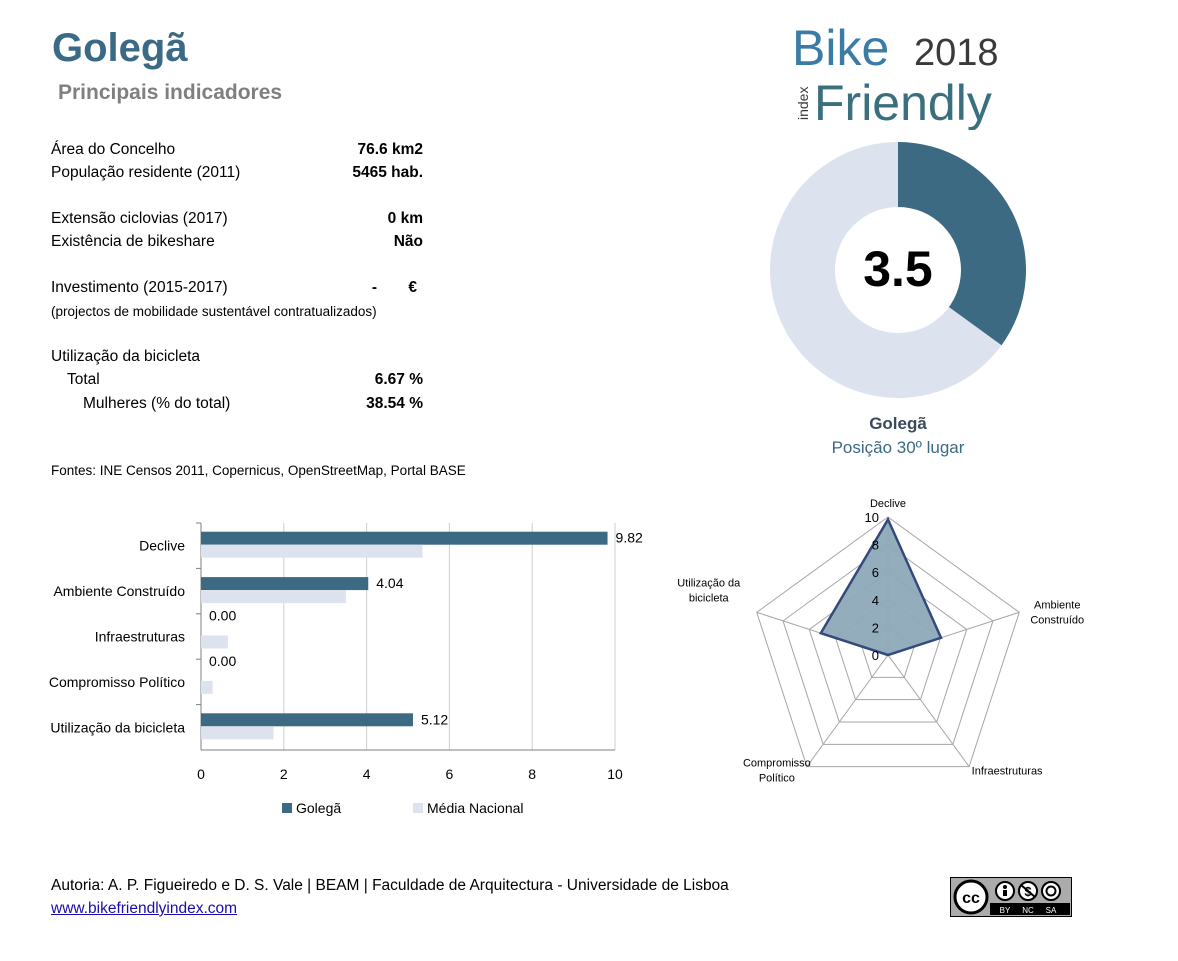 Image resolution: width=1178 pixels, height=961 pixels. Describe the element at coordinates (450, 774) in the screenshot. I see `bar-x-tick: 6` at that location.